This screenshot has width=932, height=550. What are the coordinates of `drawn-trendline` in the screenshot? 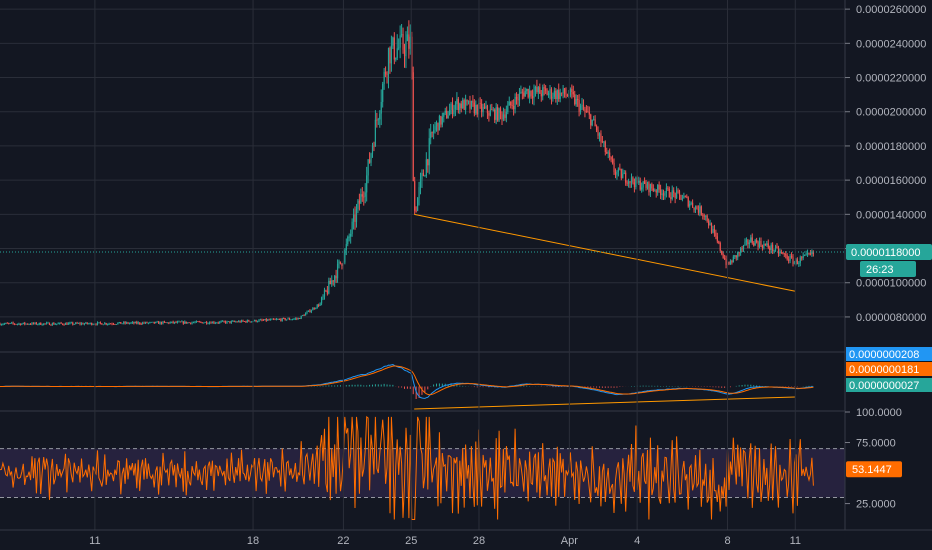 It's located at (605, 252).